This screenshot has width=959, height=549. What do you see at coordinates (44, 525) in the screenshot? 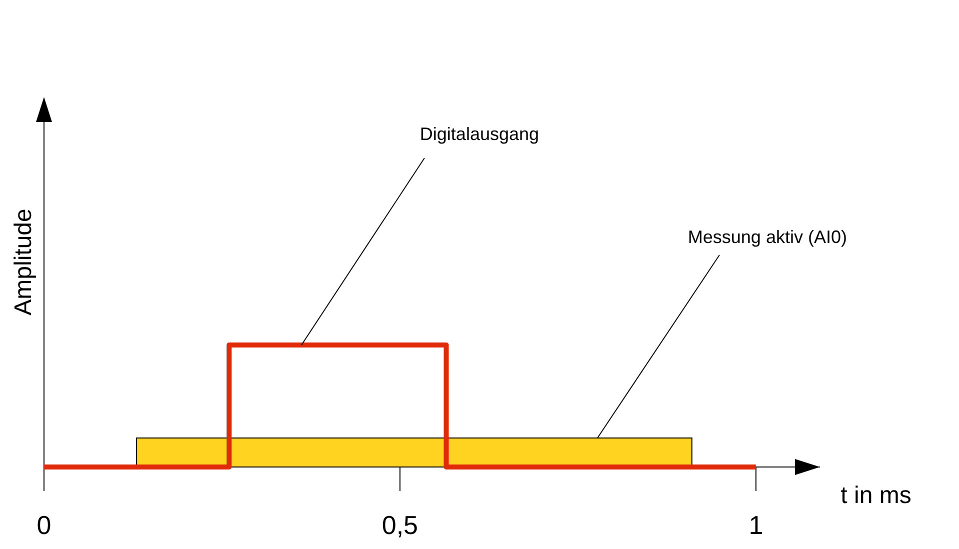
I see `x-tick-label: 0` at bounding box center [44, 525].